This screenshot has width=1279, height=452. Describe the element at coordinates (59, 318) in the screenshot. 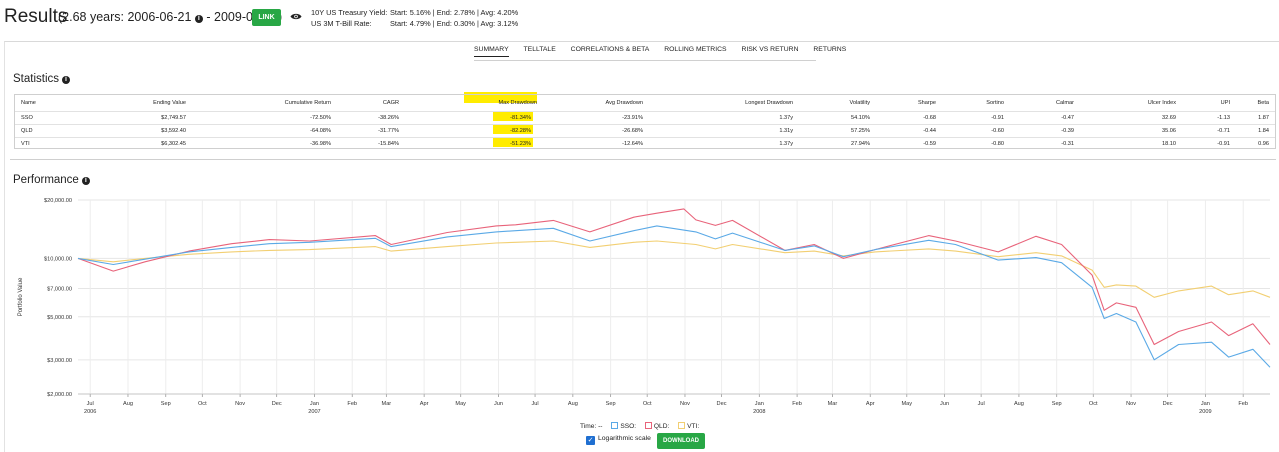

I see `y-tick-label: $5,000.00` at that location.